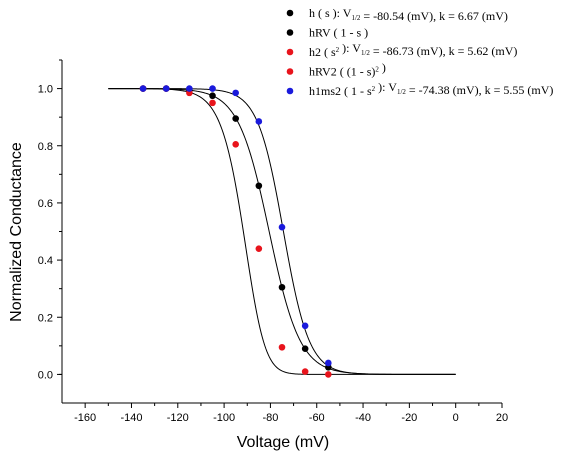 The height and width of the screenshot is (460, 582). Describe the element at coordinates (45, 90) in the screenshot. I see `y-tick-label: 1.0` at that location.